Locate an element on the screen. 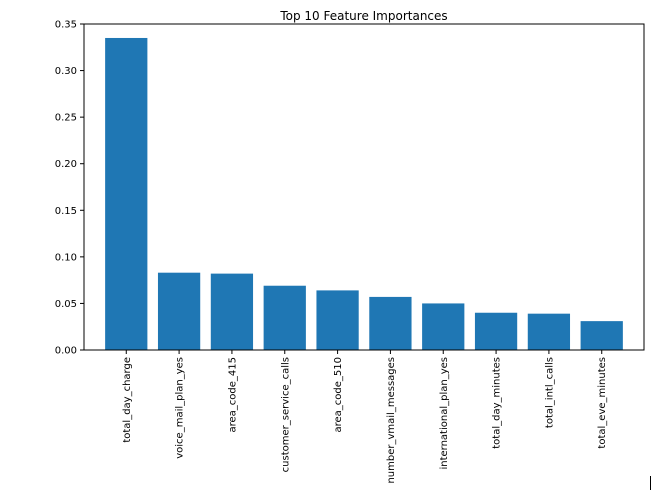 The width and height of the screenshot is (665, 496). y-tick-label: 0.10 is located at coordinates (66, 257).